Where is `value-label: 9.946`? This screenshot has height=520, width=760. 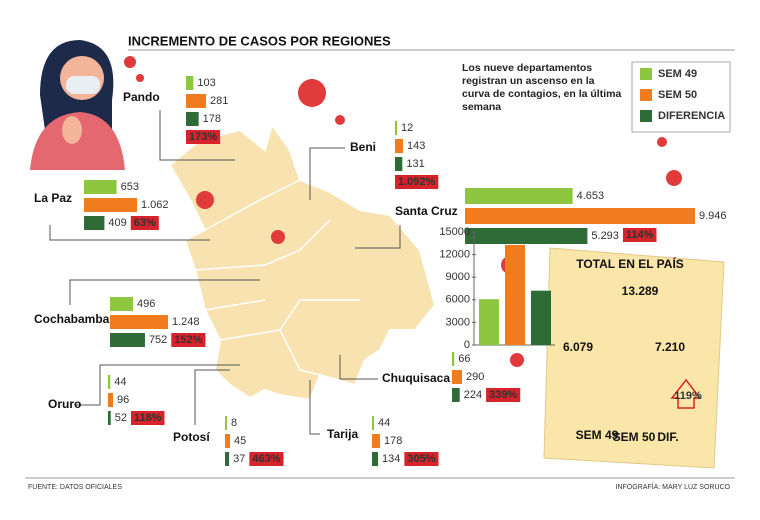 value-label: 9.946 is located at coordinates (713, 216).